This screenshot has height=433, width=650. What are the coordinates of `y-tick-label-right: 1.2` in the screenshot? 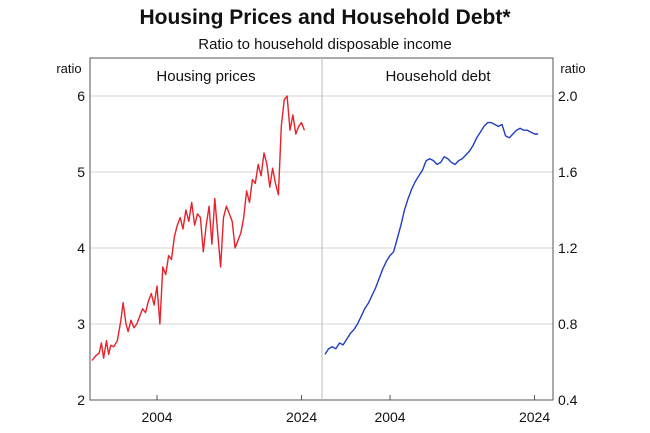 It's located at (568, 248).